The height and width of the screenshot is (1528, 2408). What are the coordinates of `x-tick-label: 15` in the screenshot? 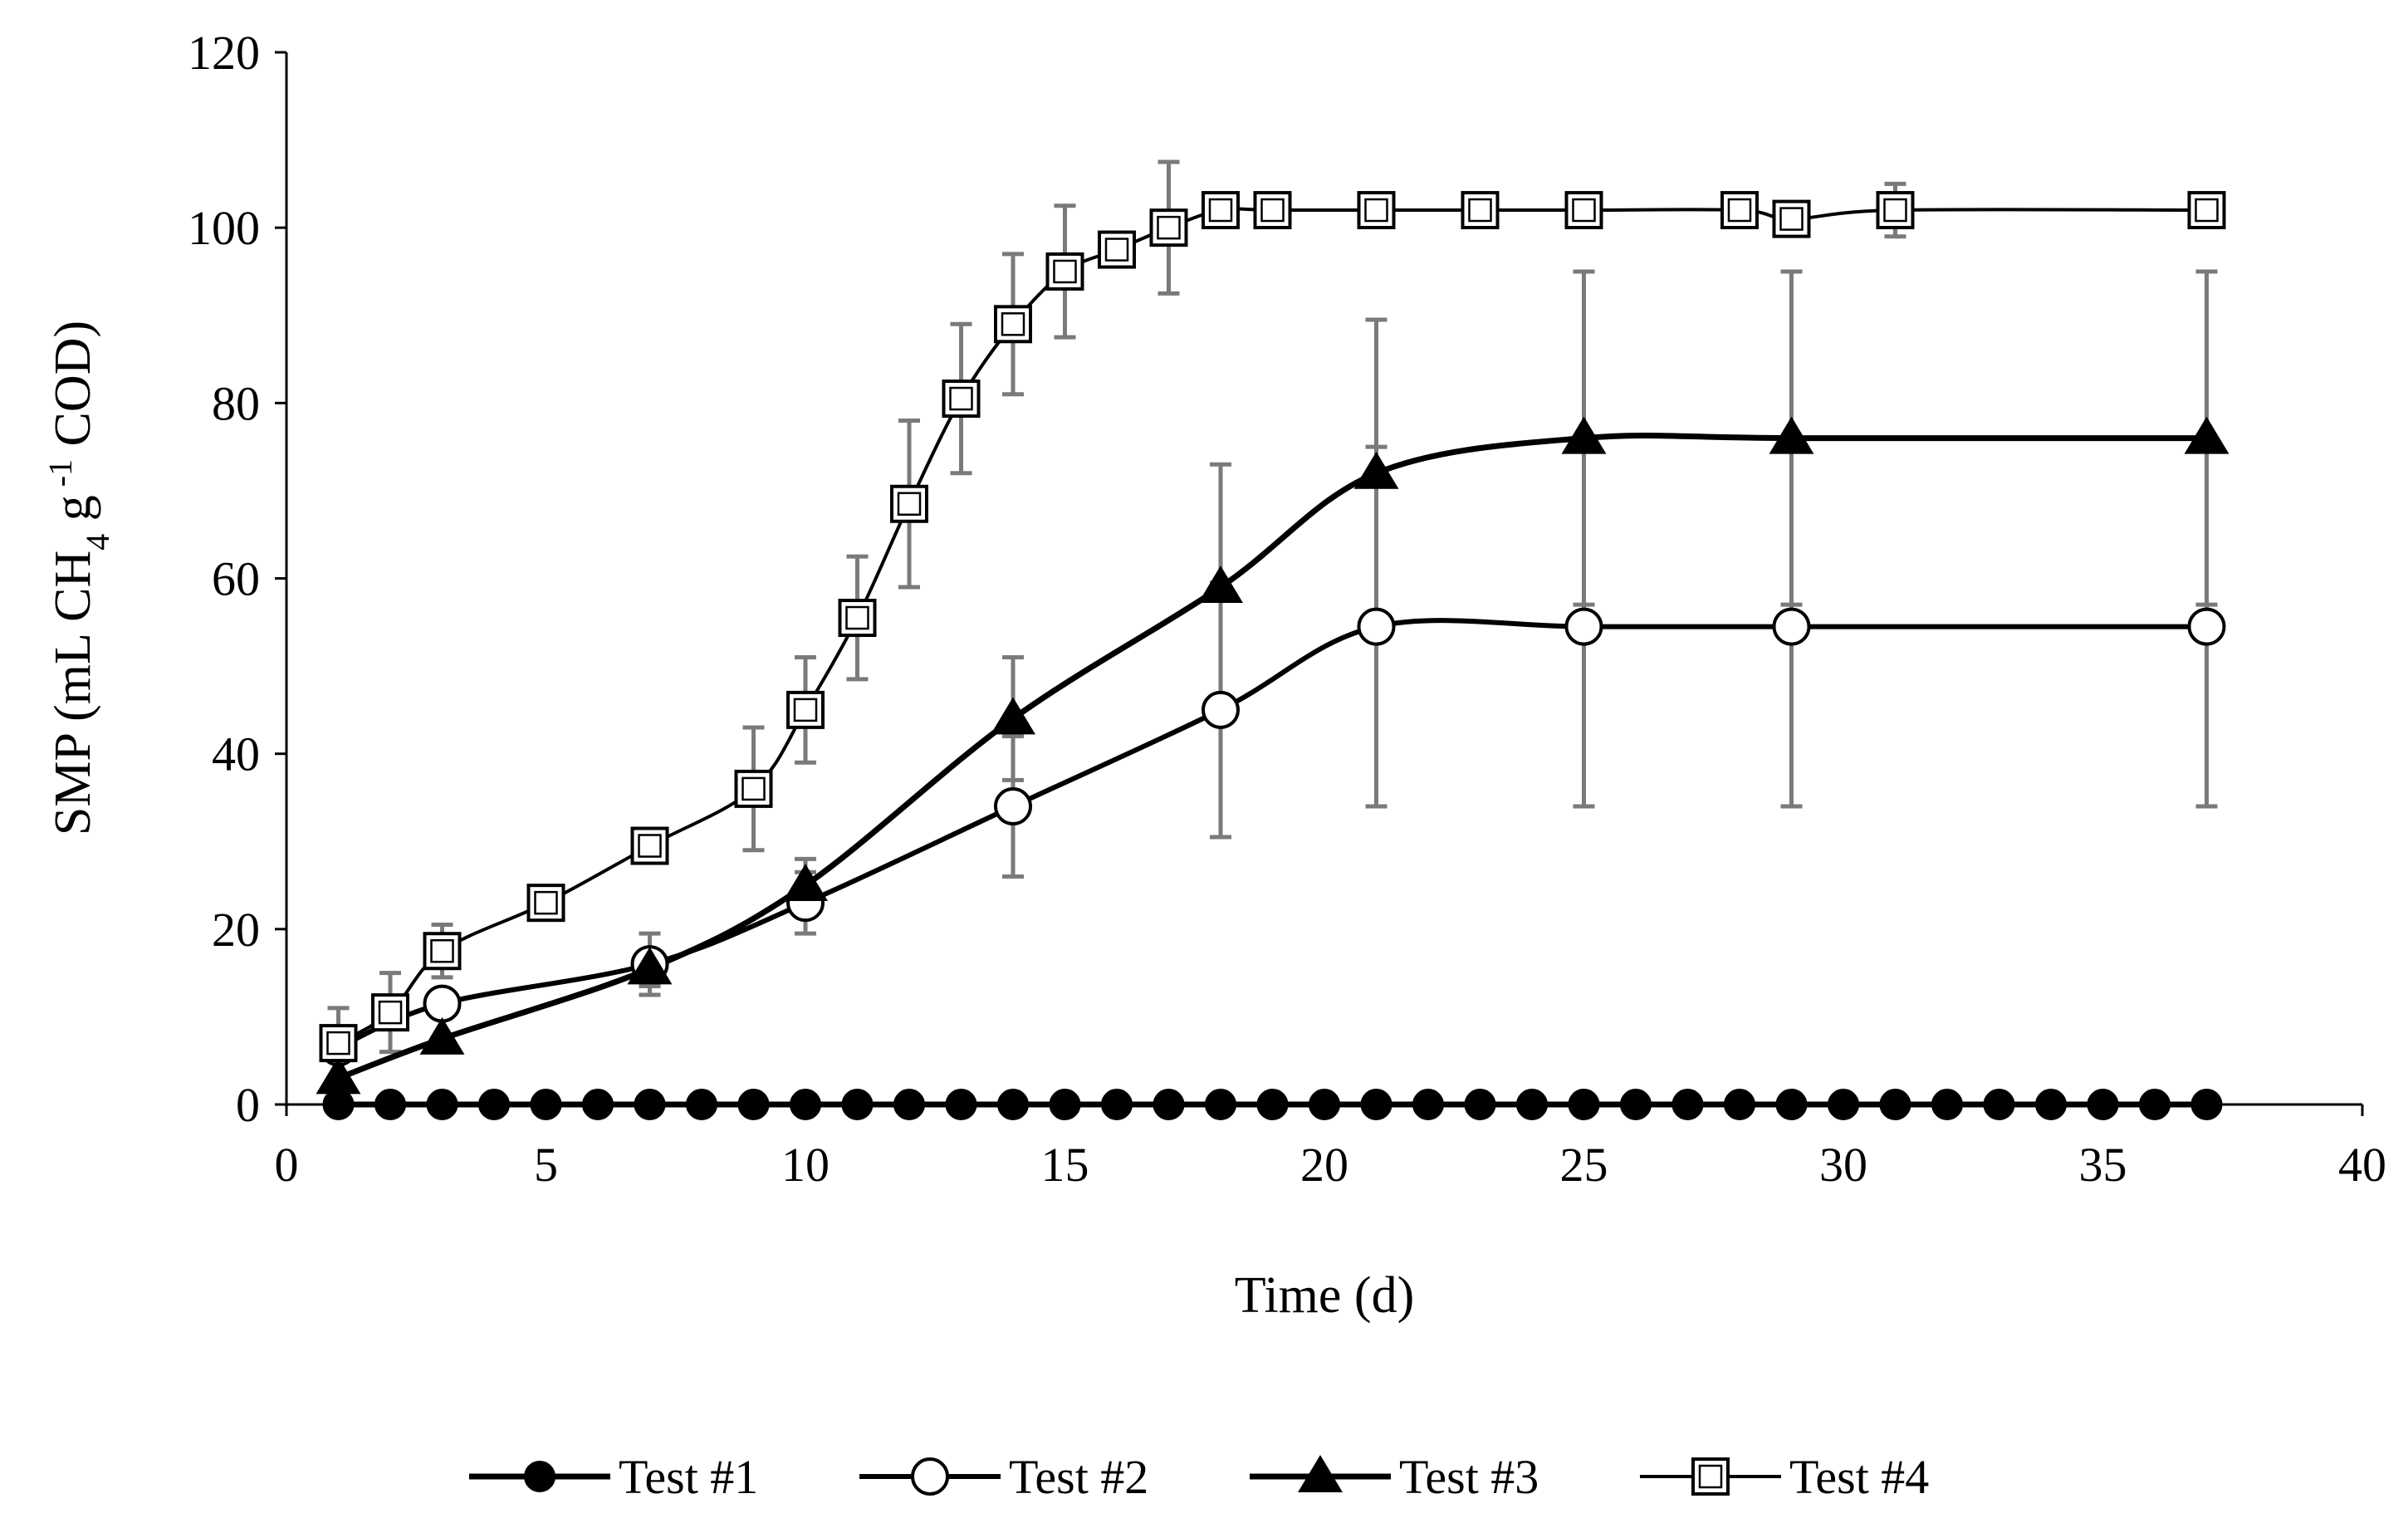 It's located at (1065, 1165).